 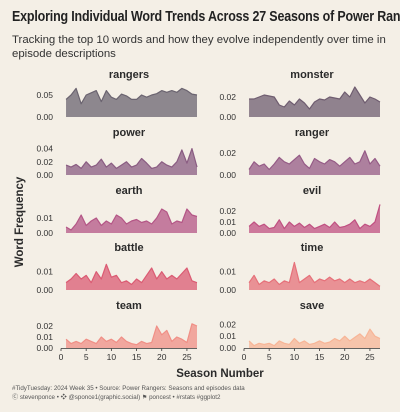 I want to click on series-line-ranger, so click(x=314, y=160).